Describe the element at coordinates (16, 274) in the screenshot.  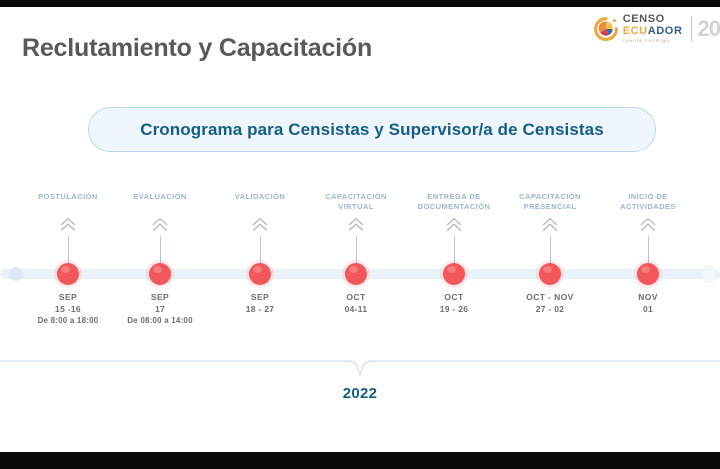
I see `timeline-start-dot-icon` at that location.